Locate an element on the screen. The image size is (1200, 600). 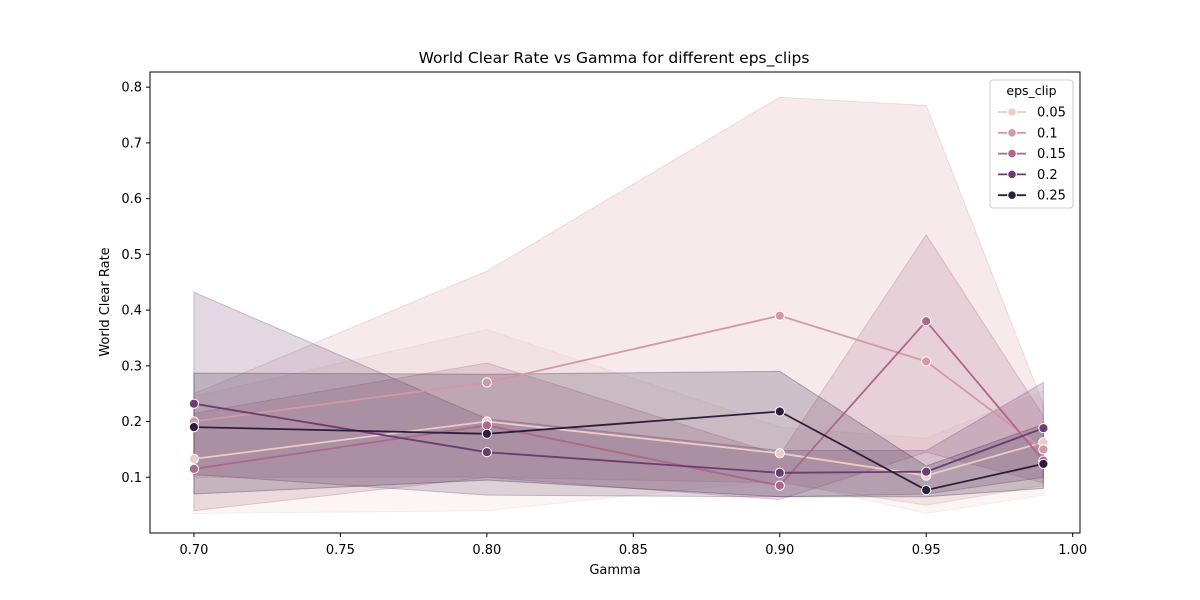
x-tick-label-1: 0.75 is located at coordinates (340, 550).